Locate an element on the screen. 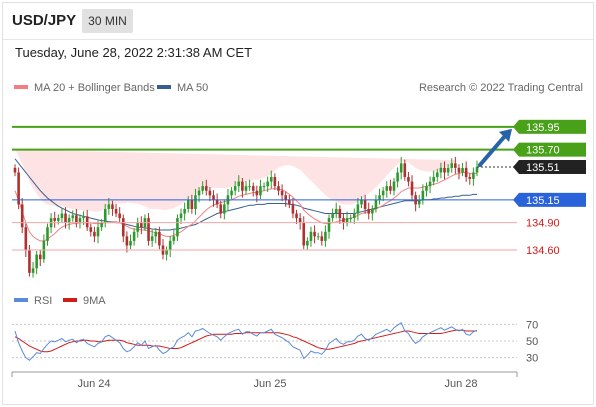  rsi-tick-label: 30 is located at coordinates (532, 359).